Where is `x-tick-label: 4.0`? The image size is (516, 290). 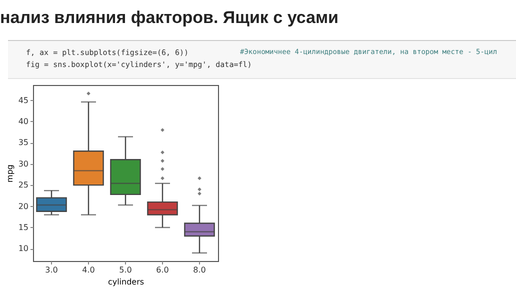
x-tick-label: 4.0 is located at coordinates (88, 270).